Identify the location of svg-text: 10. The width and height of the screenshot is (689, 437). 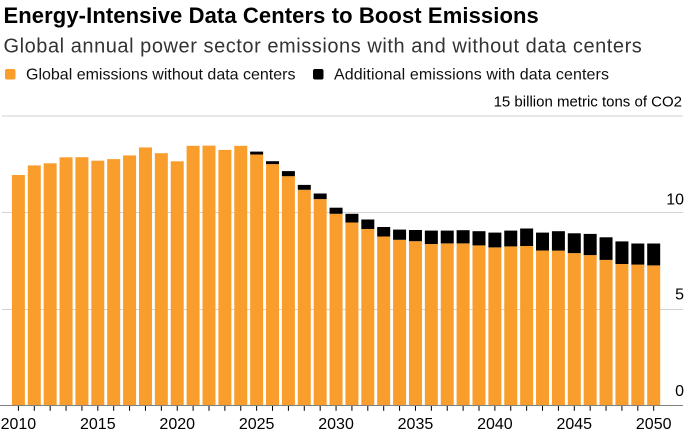
(675, 200).